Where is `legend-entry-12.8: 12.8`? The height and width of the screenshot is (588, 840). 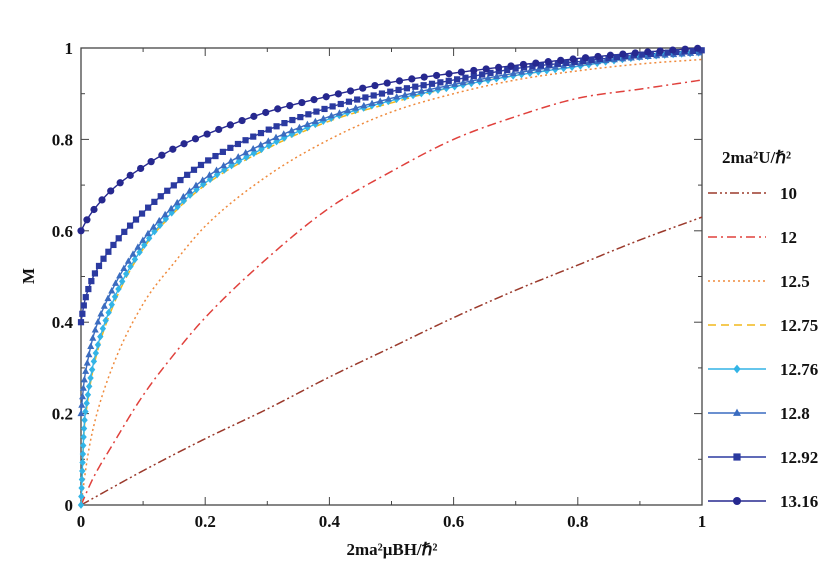 legend-entry-12.8: 12.8 is located at coordinates (759, 413).